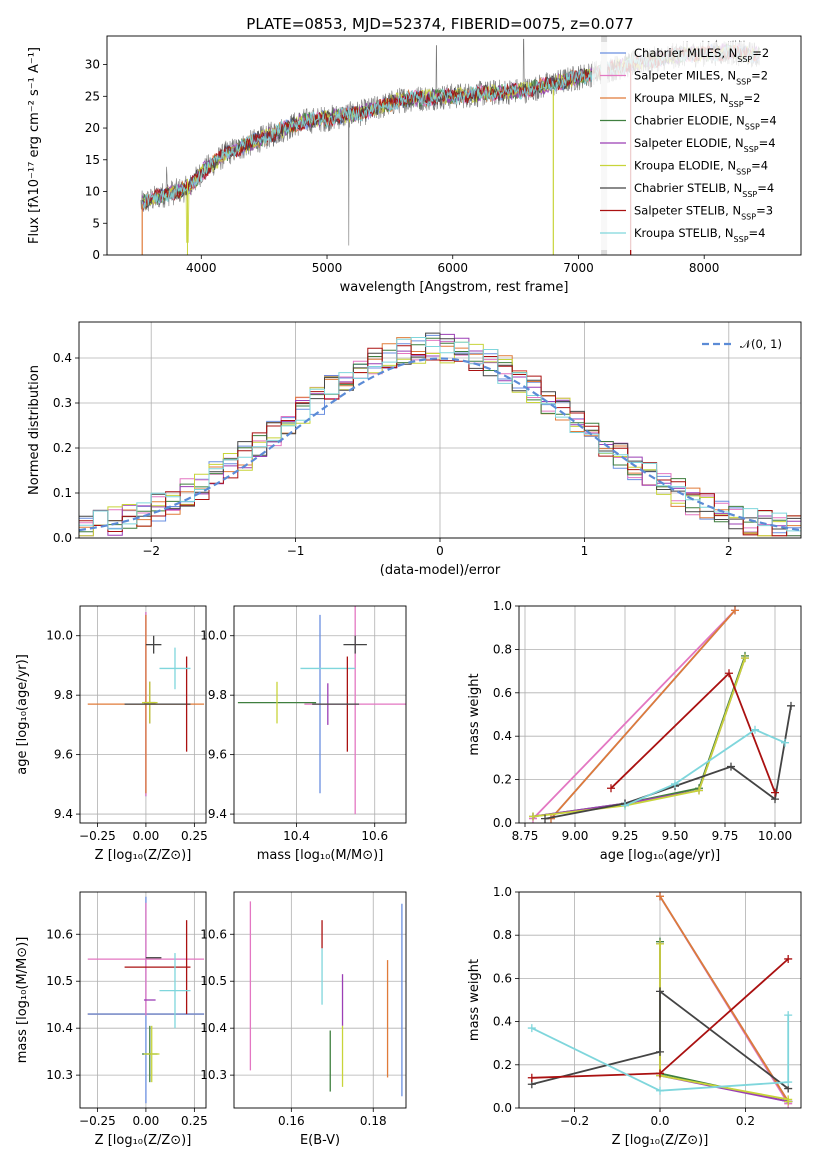  What do you see at coordinates (701, 55) in the screenshot?
I see `legend-entry-1: Chabrier MILES, NSSP=2` at bounding box center [701, 55].